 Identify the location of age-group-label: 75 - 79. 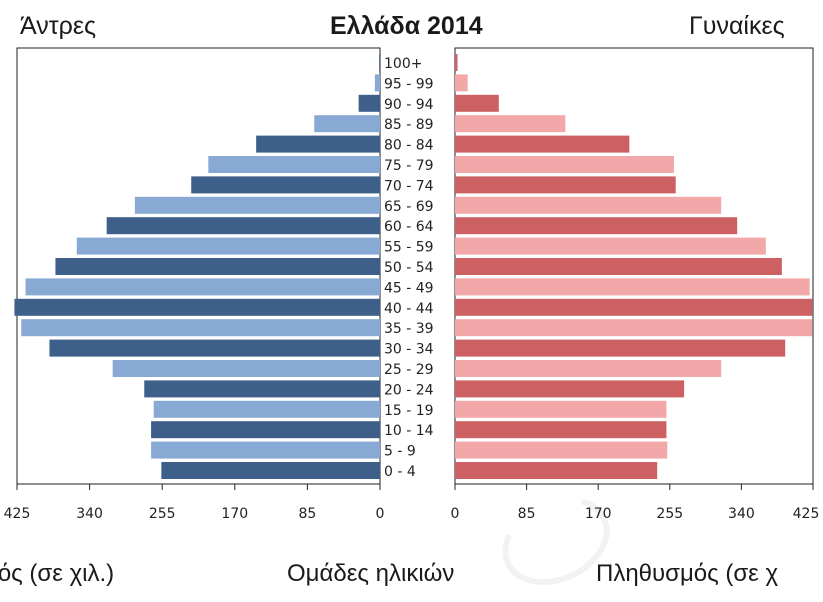
(409, 166).